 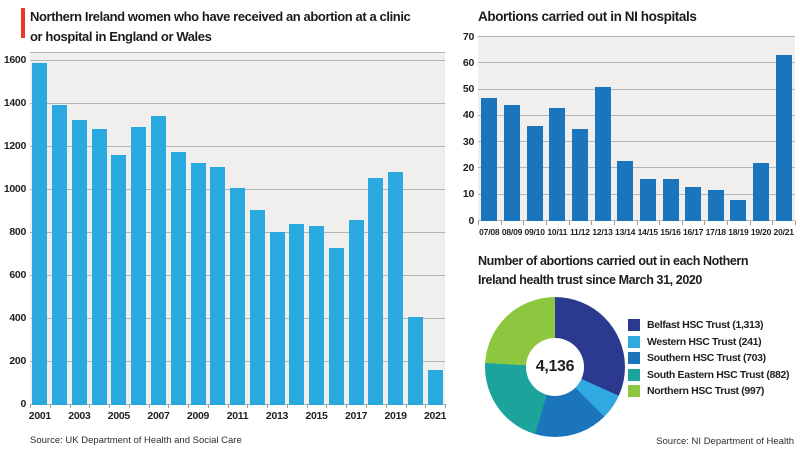 I want to click on x-axis-label: 12/13, so click(x=602, y=232).